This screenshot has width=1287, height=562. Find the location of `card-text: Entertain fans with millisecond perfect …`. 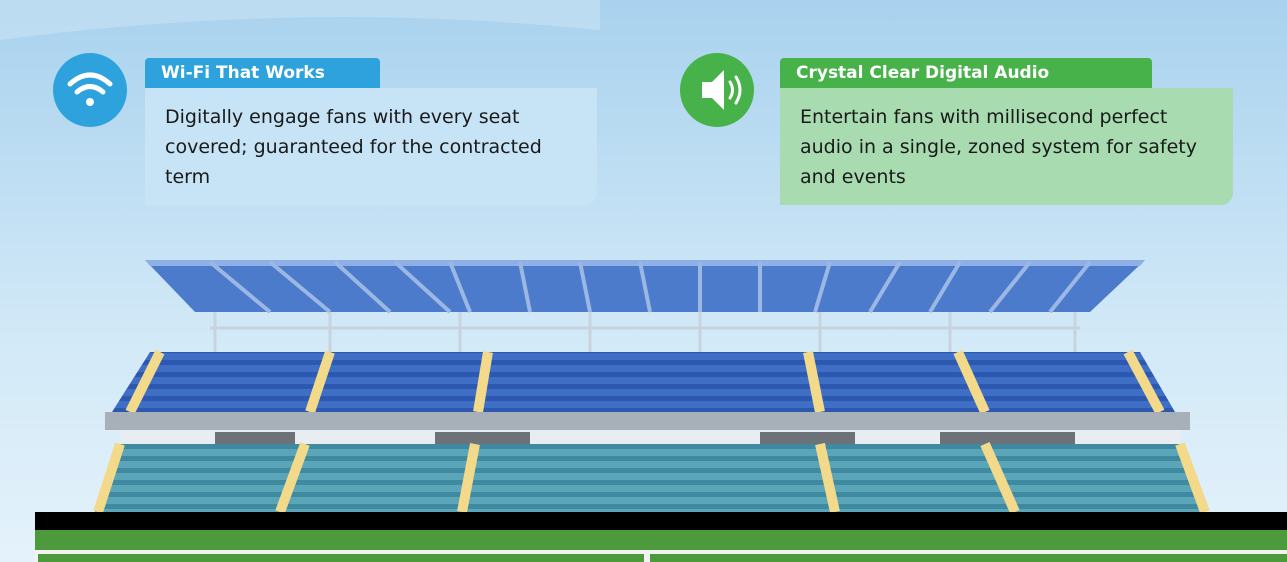

card-text: Entertain fans with millisecond perfect … is located at coordinates (1006, 146).